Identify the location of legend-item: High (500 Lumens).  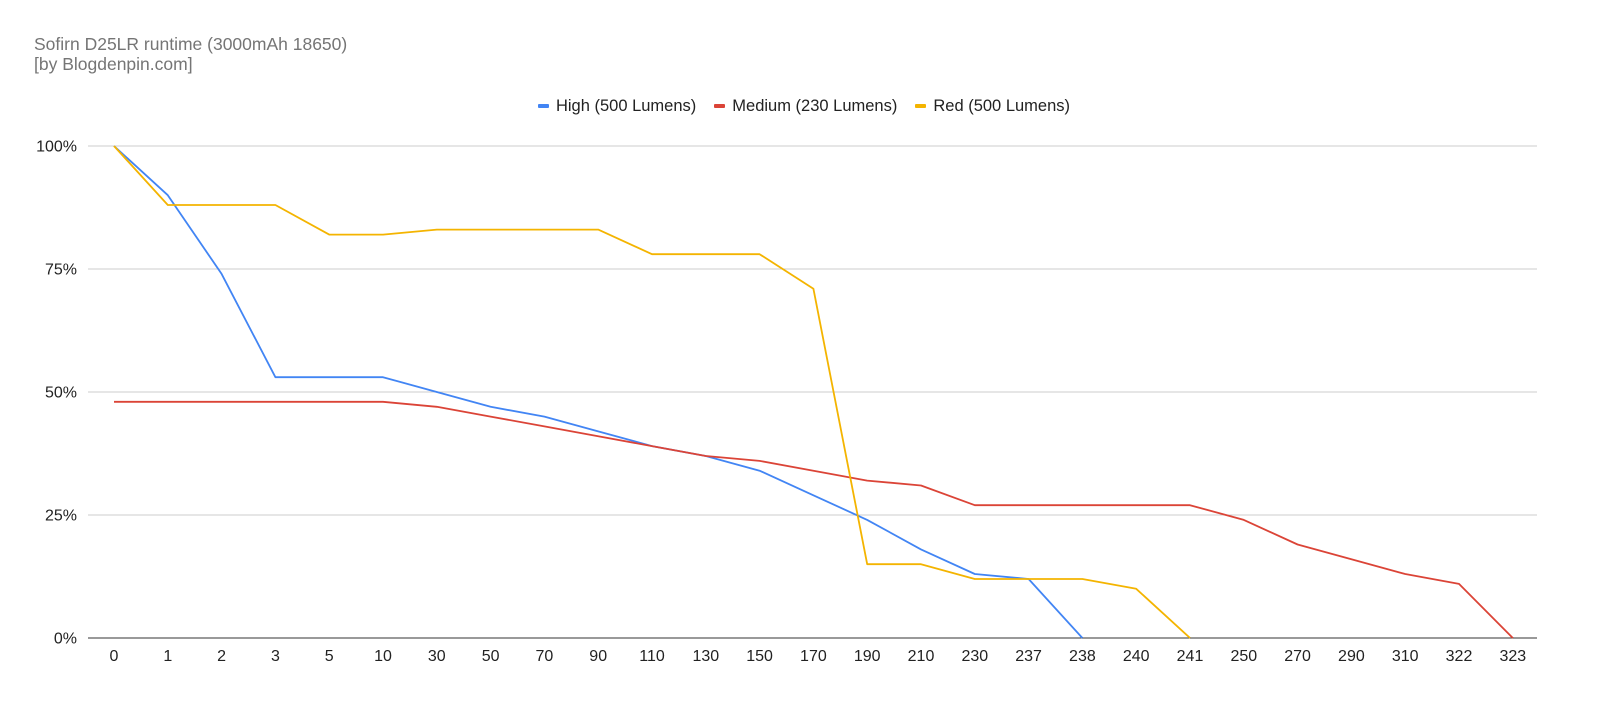
(617, 106).